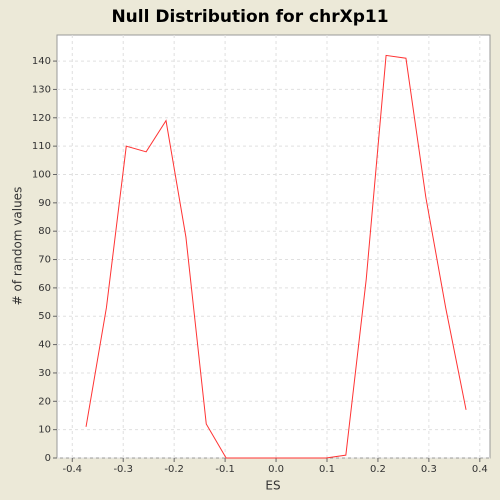 Image resolution: width=500 pixels, height=500 pixels. Describe the element at coordinates (378, 469) in the screenshot. I see `x-tick-label: 0.2` at that location.